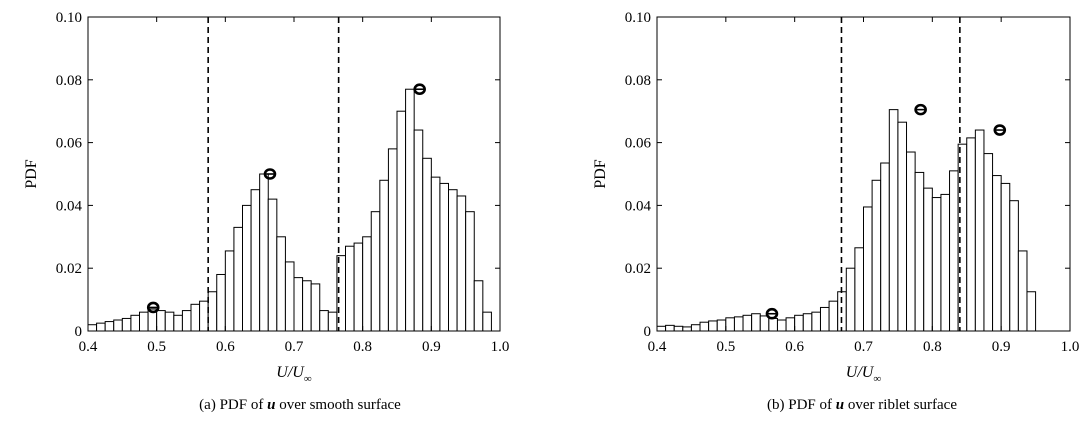 This screenshot has width=1088, height=431. Describe the element at coordinates (900, 405) in the screenshot. I see `caption-suffix: over riblet surface` at that location.